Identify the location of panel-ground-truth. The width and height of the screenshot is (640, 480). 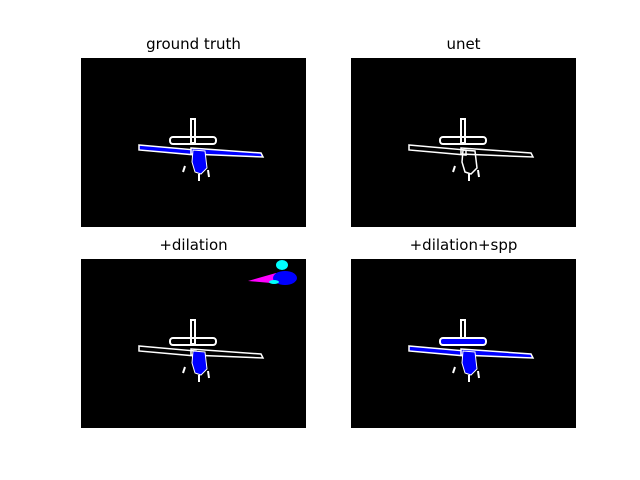
(193, 142).